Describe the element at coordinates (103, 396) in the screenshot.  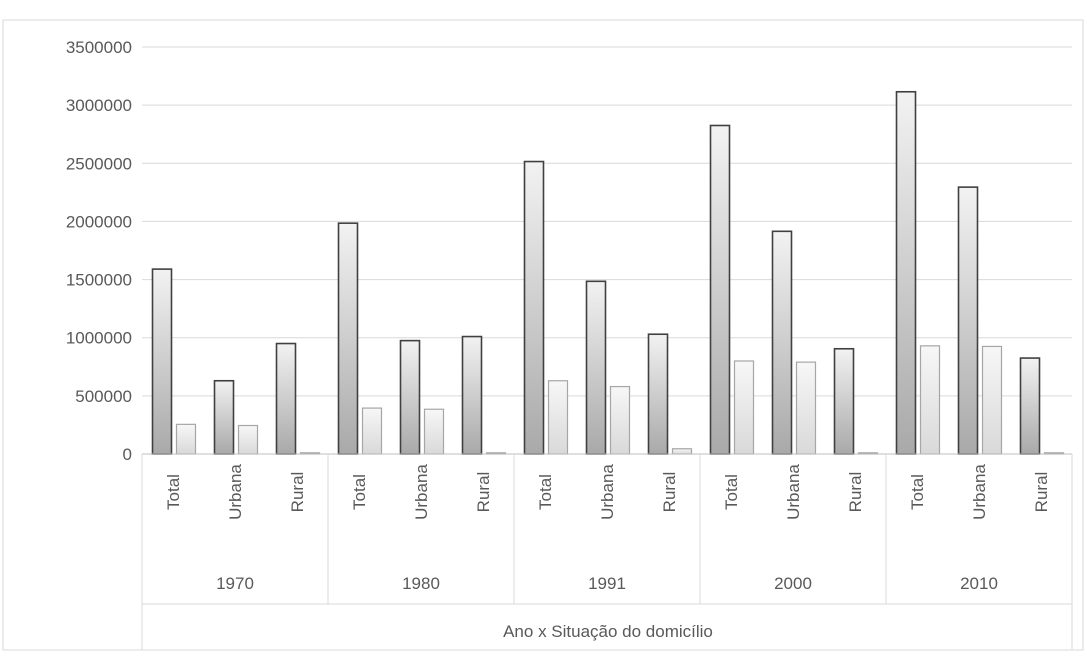
I see `y-tick-label: 500000` at that location.